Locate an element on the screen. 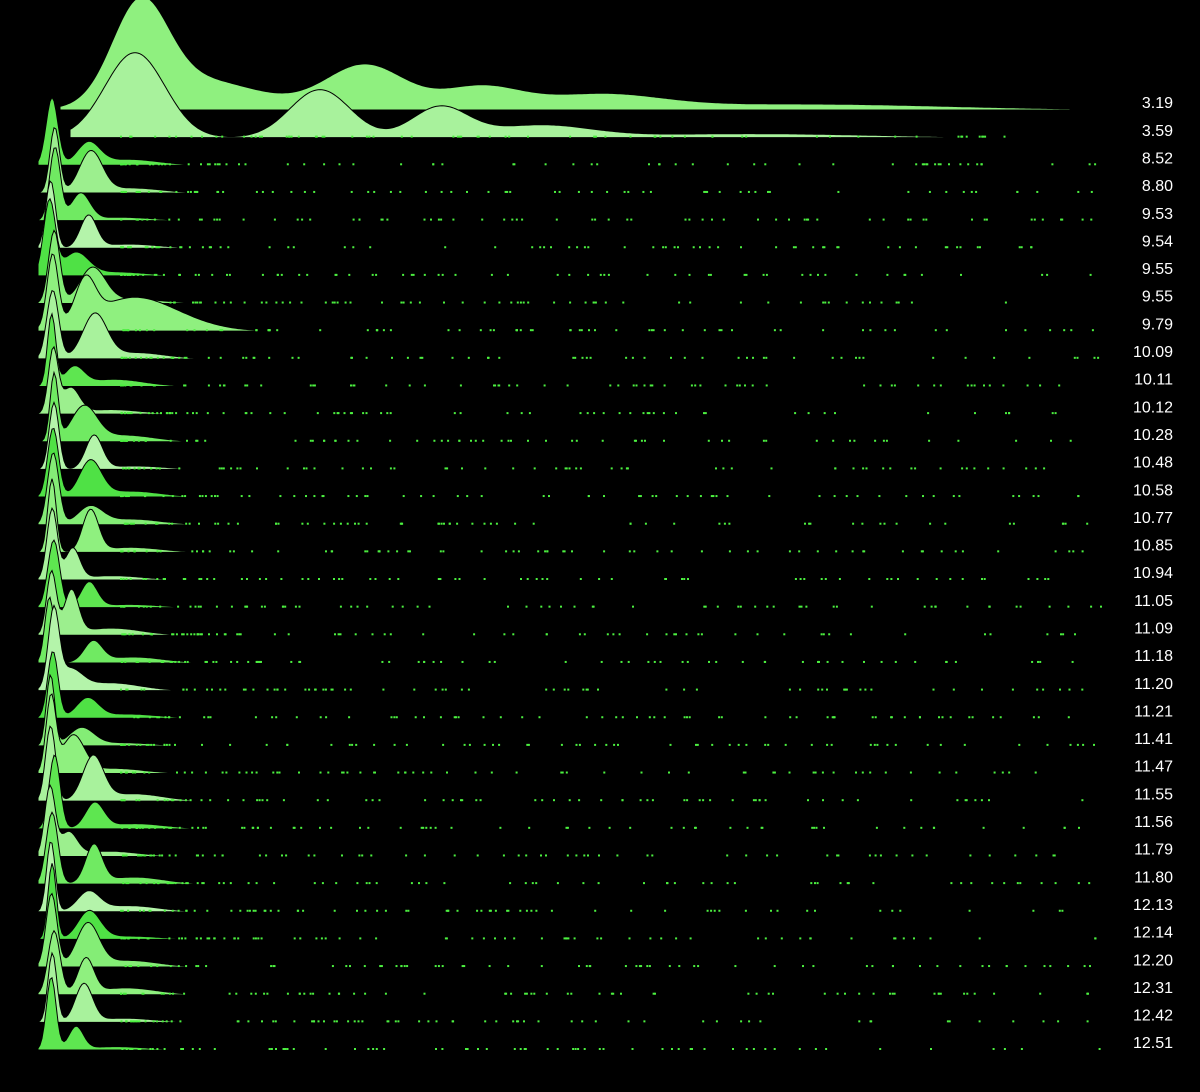  row-label: 11.47 is located at coordinates (1153, 767).